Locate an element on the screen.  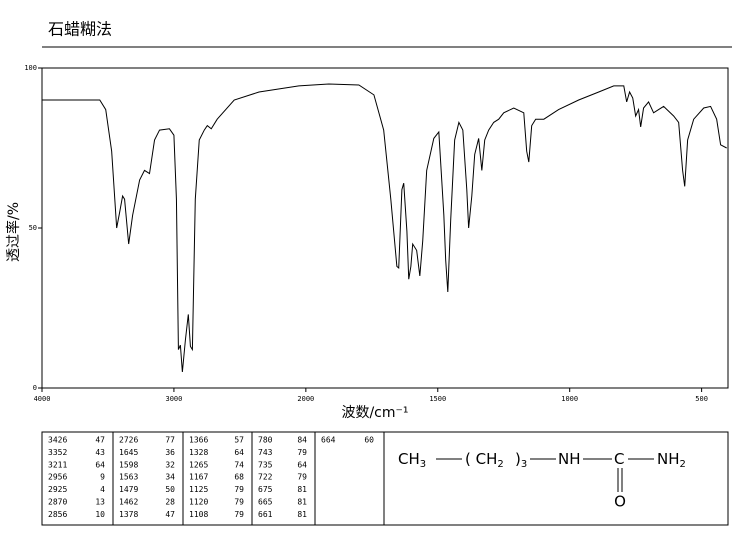
structure-atom: C is located at coordinates (619, 459).